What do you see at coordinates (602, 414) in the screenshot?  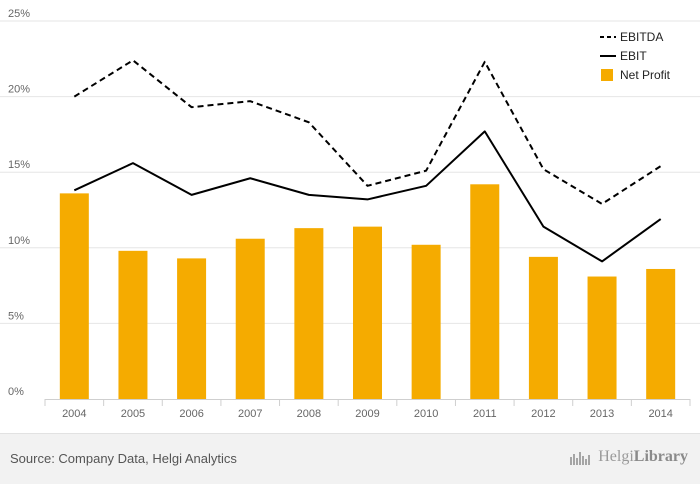 I see `x-tick-label: 2013` at bounding box center [602, 414].